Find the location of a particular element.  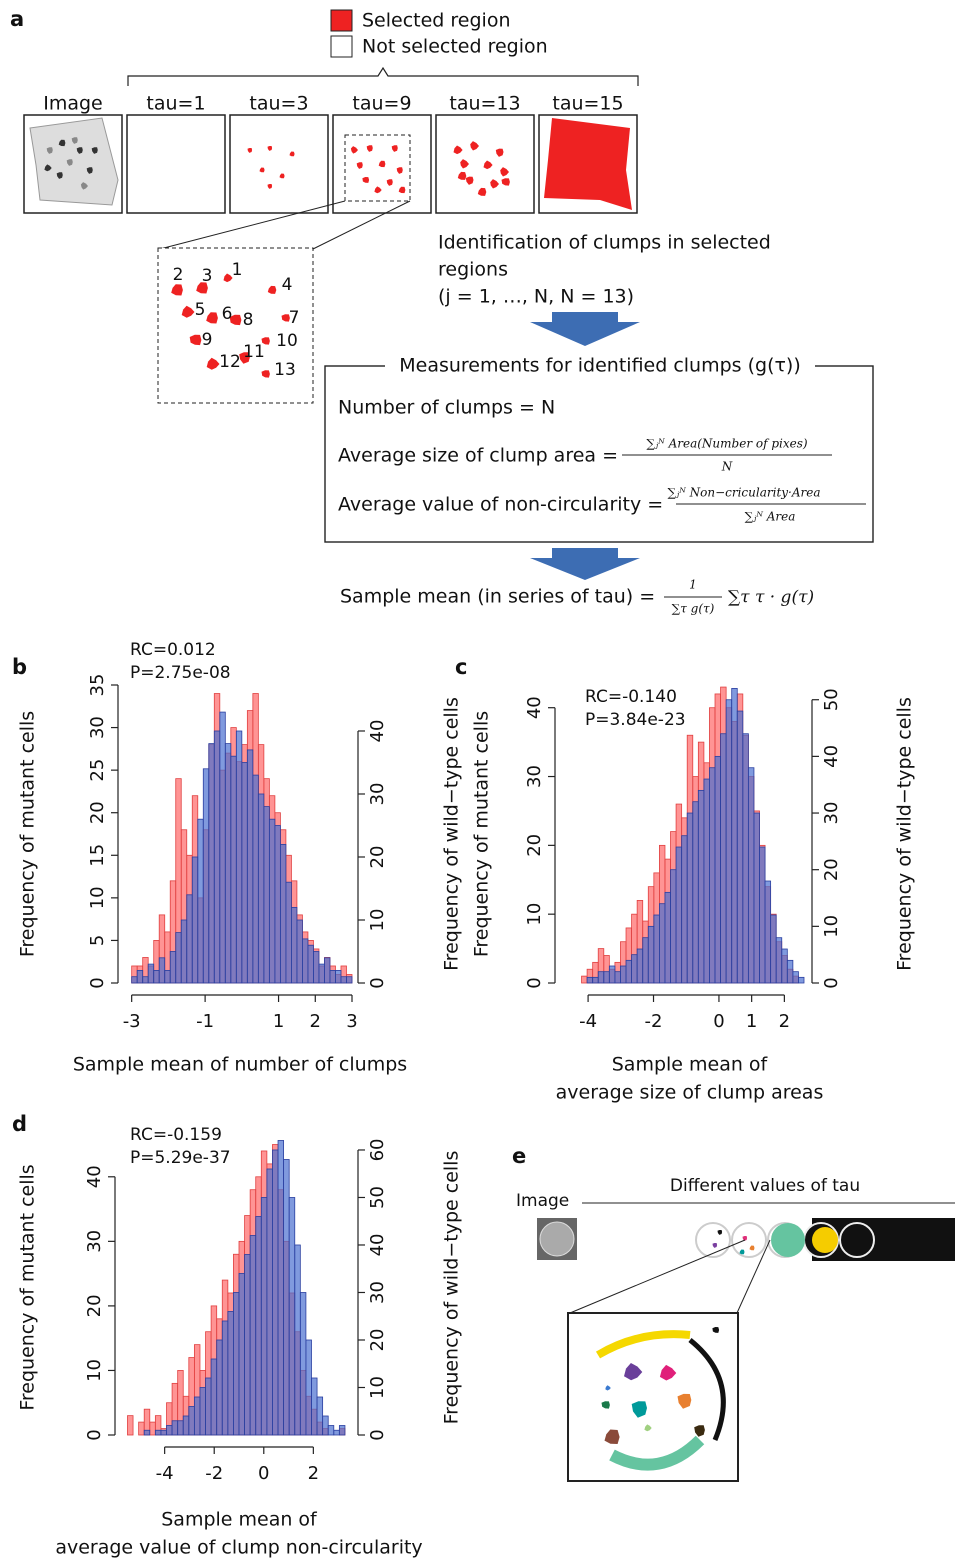

arrow is located at coordinates (585, 564).